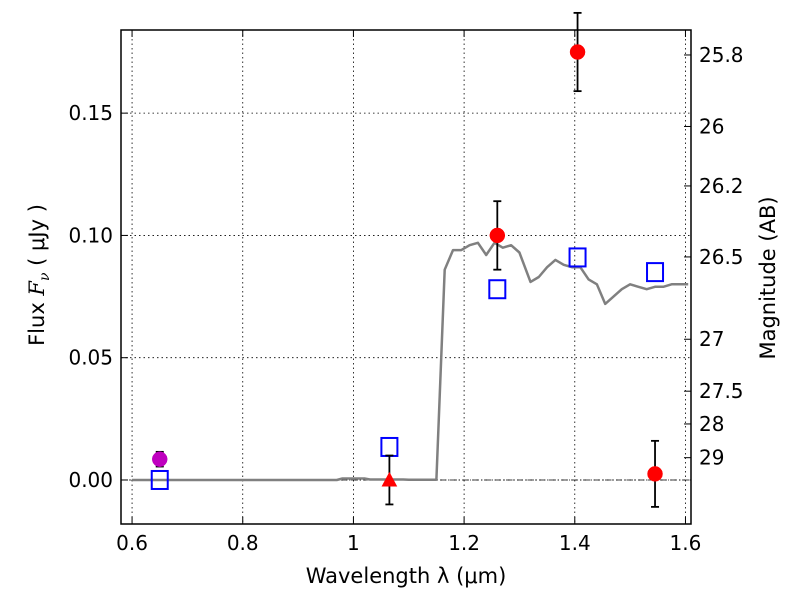 This screenshot has height=600, width=800. Describe the element at coordinates (464, 543) in the screenshot. I see `x-tick-label: 1.2` at that location.